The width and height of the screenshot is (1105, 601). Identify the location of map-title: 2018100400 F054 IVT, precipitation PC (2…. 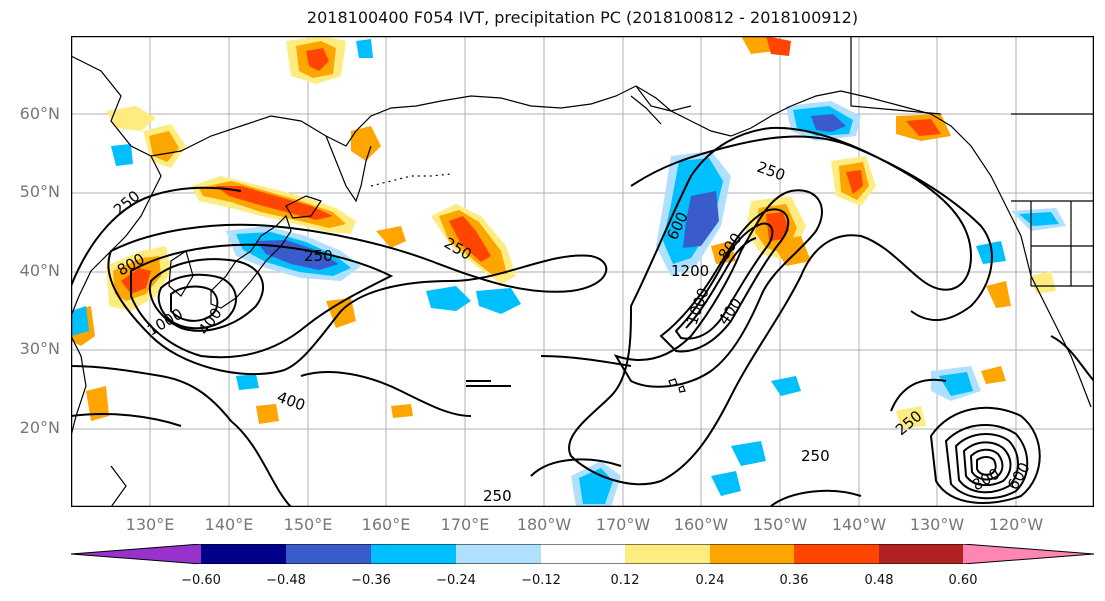
(582, 17).